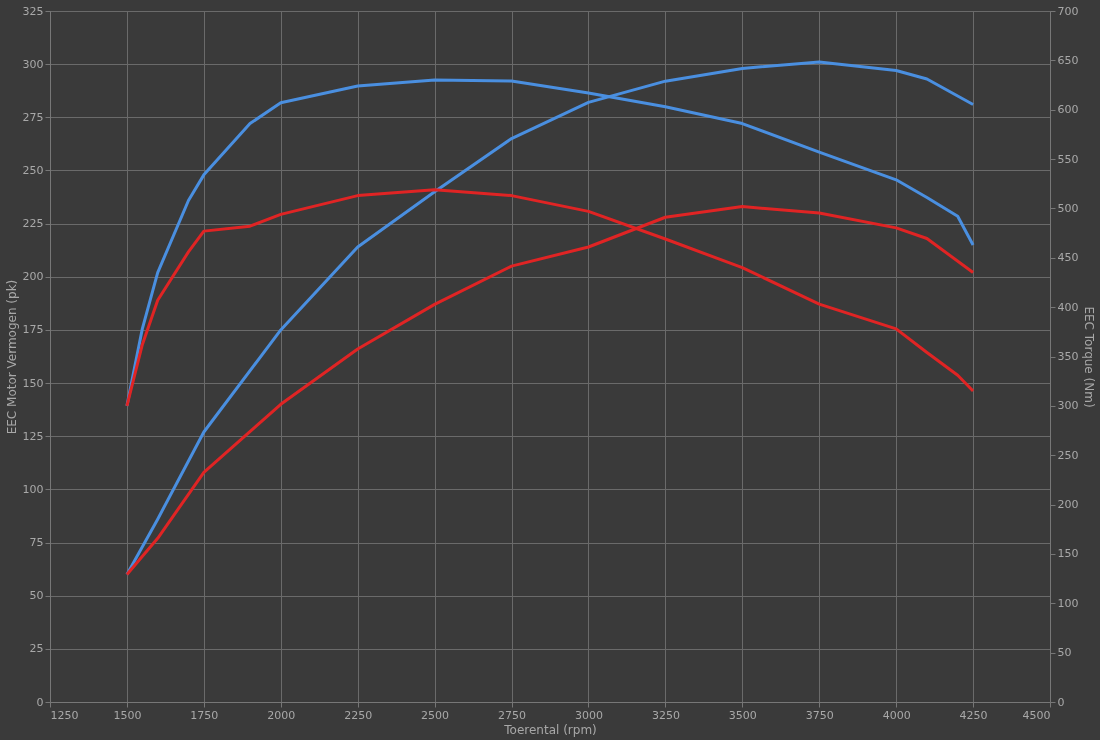 The image size is (1100, 740). I want to click on y2-tick-label: 400, so click(1068, 307).